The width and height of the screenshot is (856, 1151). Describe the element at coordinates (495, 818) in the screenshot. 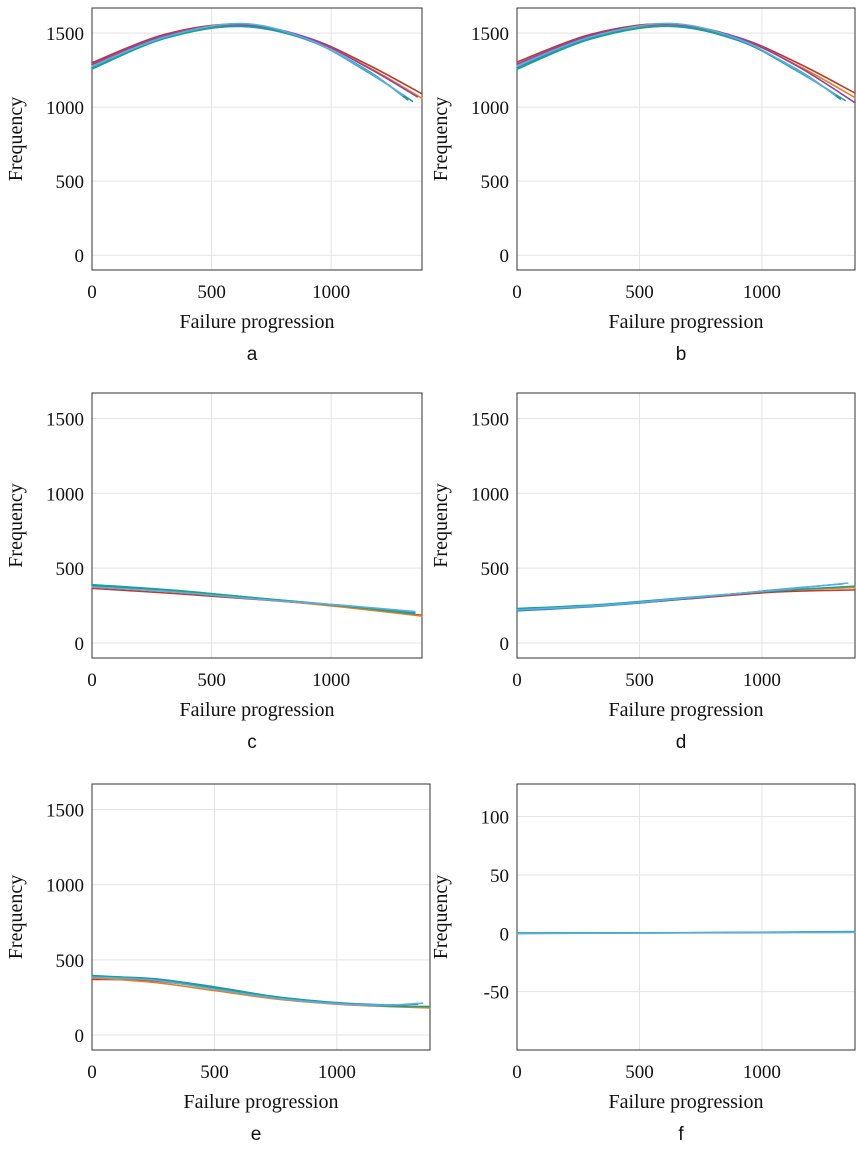

I see `y-tick-label: 100` at that location.